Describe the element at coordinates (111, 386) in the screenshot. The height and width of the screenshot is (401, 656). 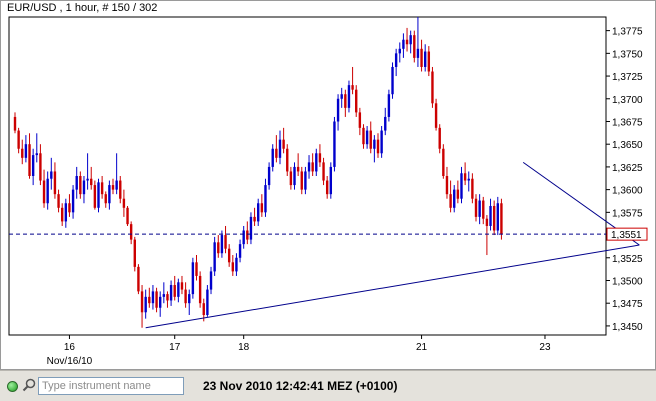
I see `instrument-search-input` at that location.